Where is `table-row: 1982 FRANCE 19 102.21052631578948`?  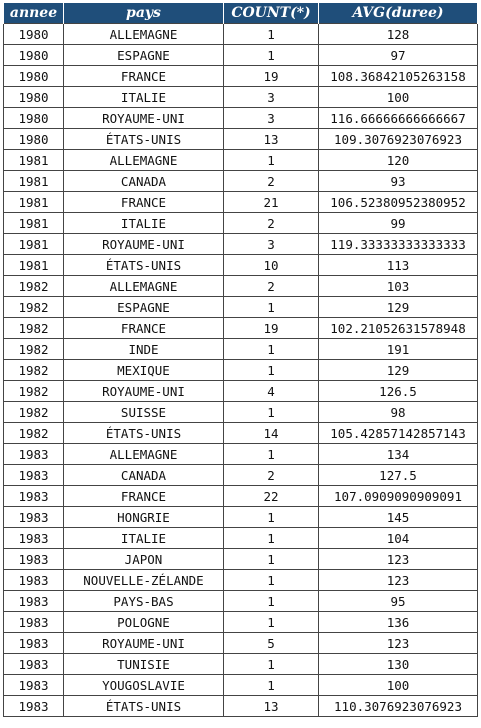 table-row: 1982 FRANCE 19 102.21052631578948 is located at coordinates (240, 328).